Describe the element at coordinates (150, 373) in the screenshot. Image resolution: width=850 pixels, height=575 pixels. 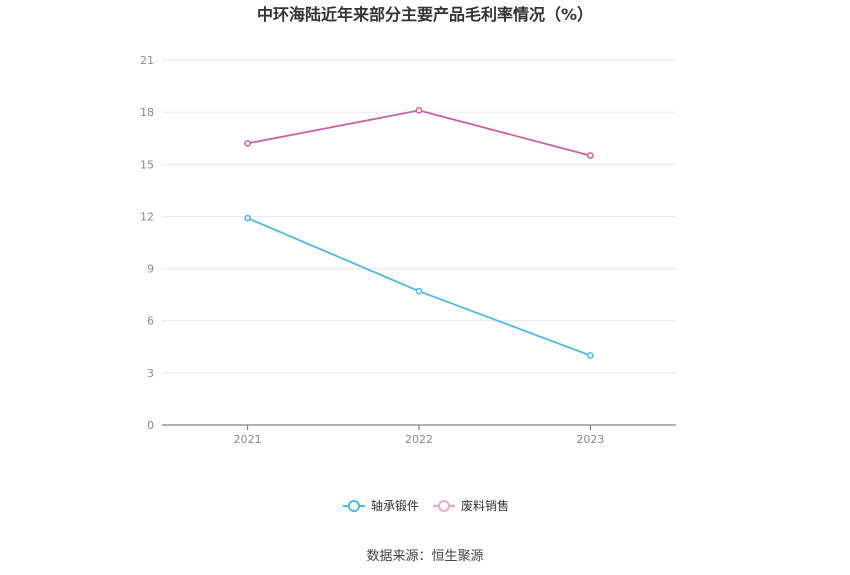
I see `y-tick-label: 3` at that location.